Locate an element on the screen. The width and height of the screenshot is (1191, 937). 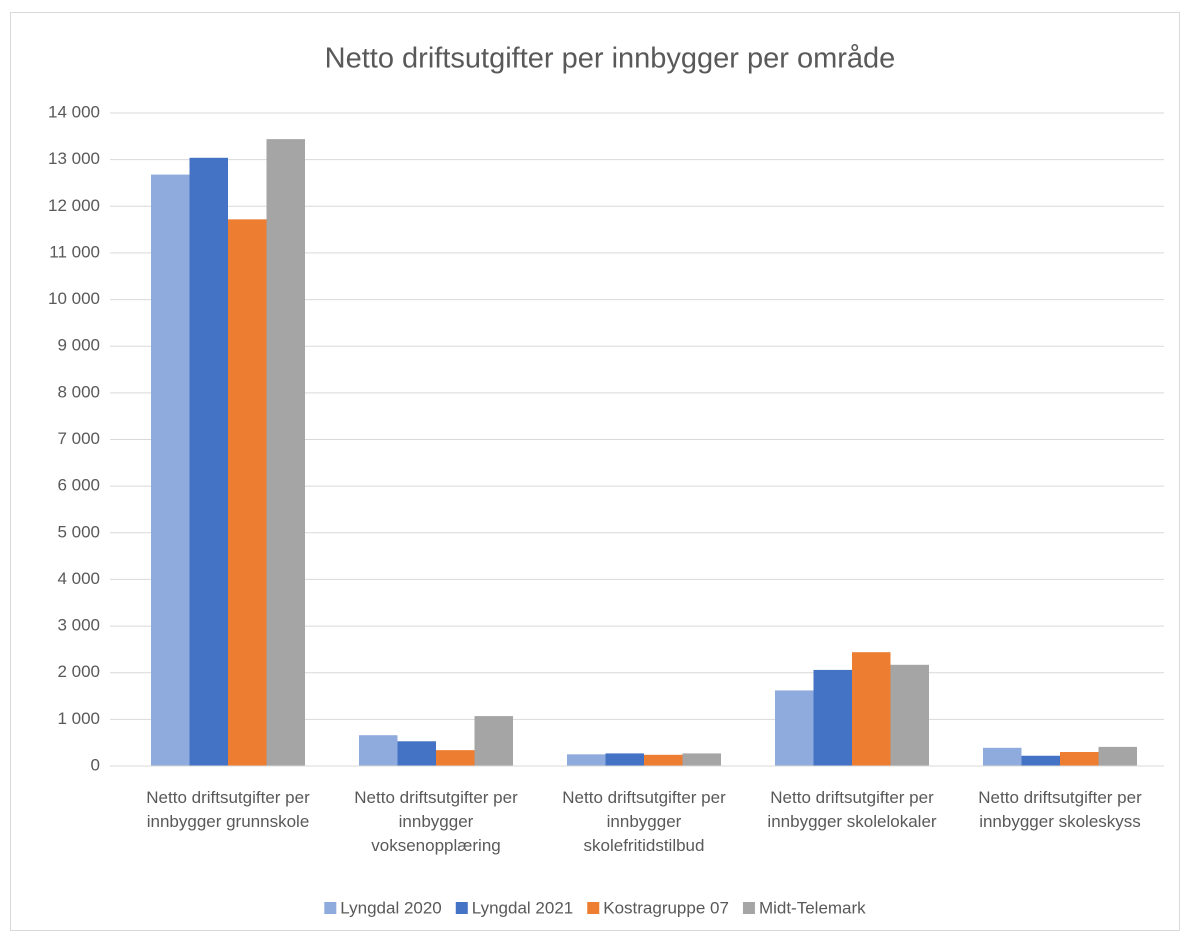
y-tick-label: 14 000 is located at coordinates (74, 111).